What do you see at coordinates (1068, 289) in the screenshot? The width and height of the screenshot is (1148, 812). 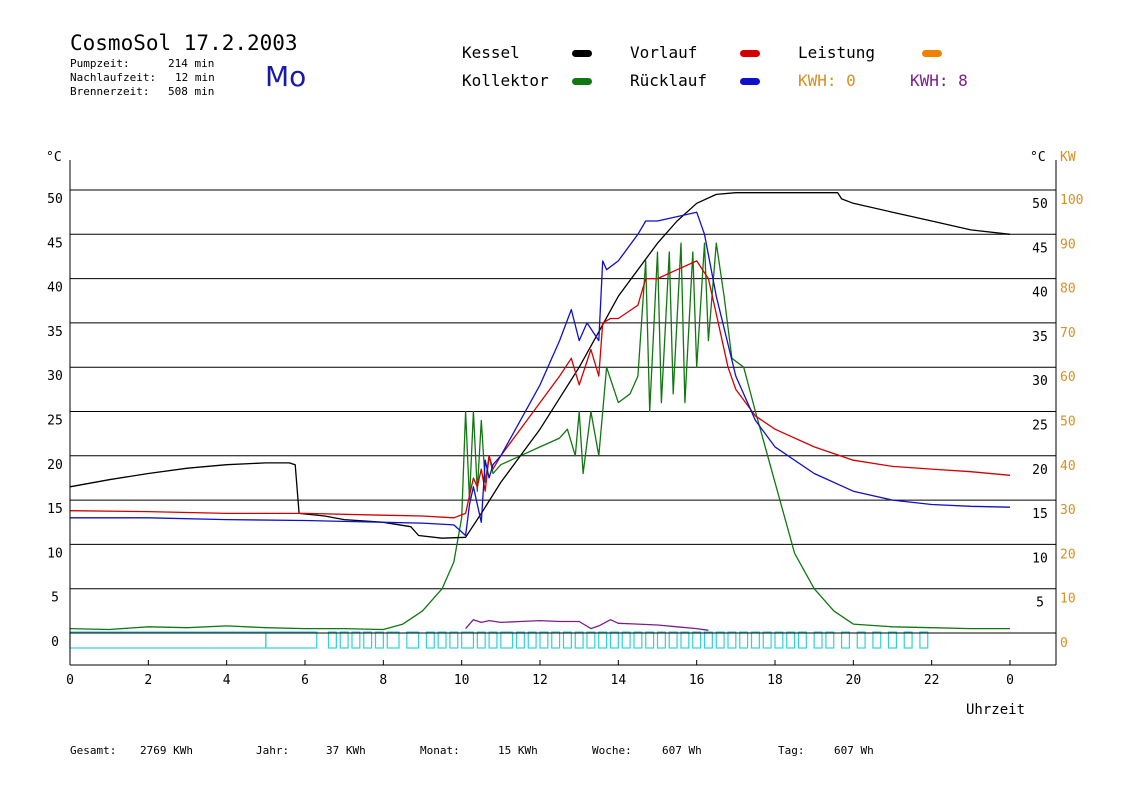 I see `kw-tick-label: 80` at bounding box center [1068, 289].